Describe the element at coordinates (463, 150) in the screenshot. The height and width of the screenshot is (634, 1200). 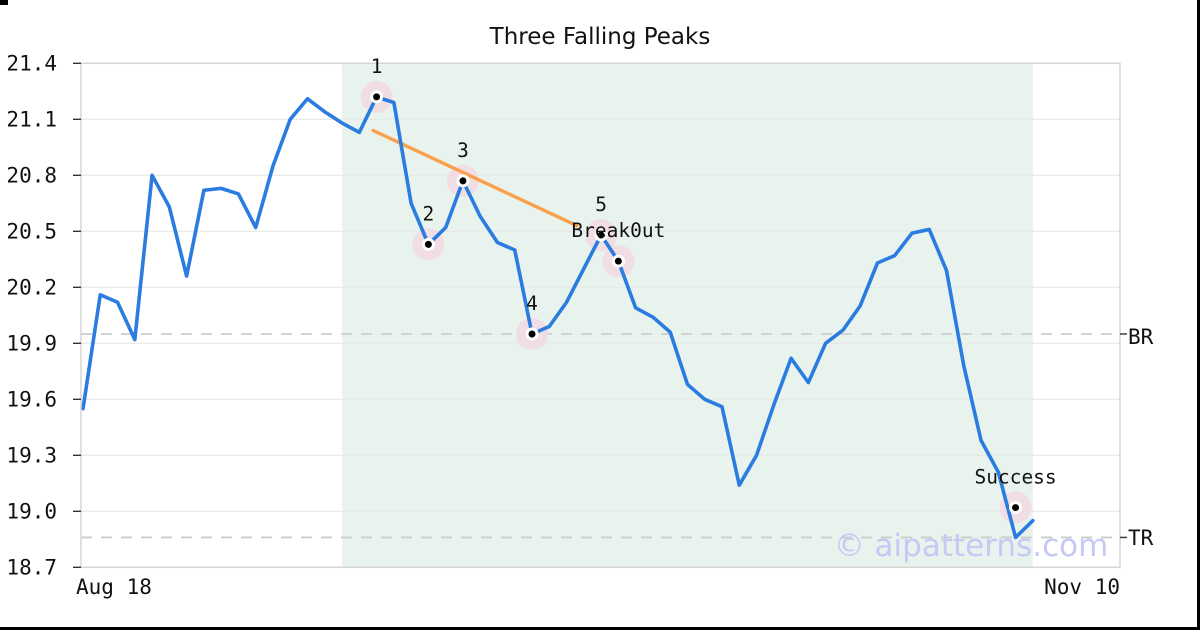
I see `marker-label-3: 3` at that location.